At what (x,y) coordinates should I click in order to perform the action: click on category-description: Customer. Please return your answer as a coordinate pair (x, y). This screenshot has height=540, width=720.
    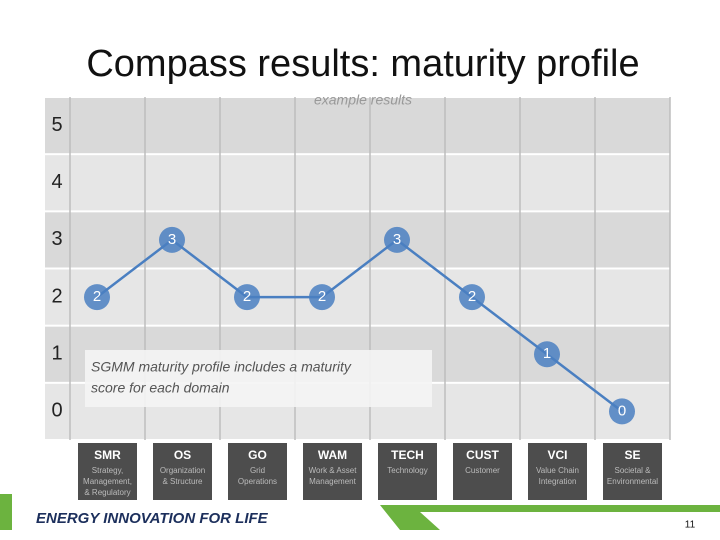
    Looking at the image, I should click on (482, 470).